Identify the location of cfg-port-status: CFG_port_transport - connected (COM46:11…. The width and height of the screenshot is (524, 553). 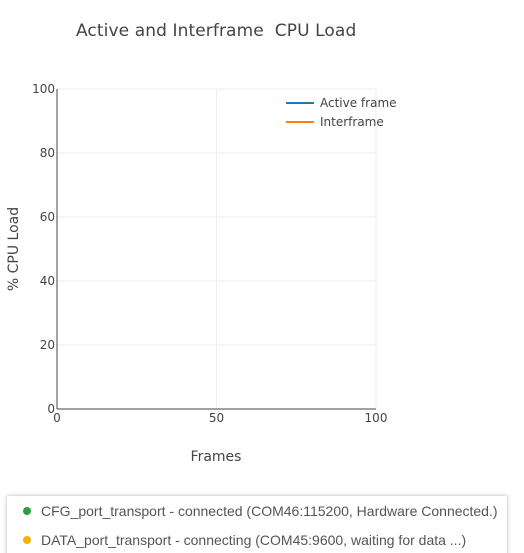
(252, 511).